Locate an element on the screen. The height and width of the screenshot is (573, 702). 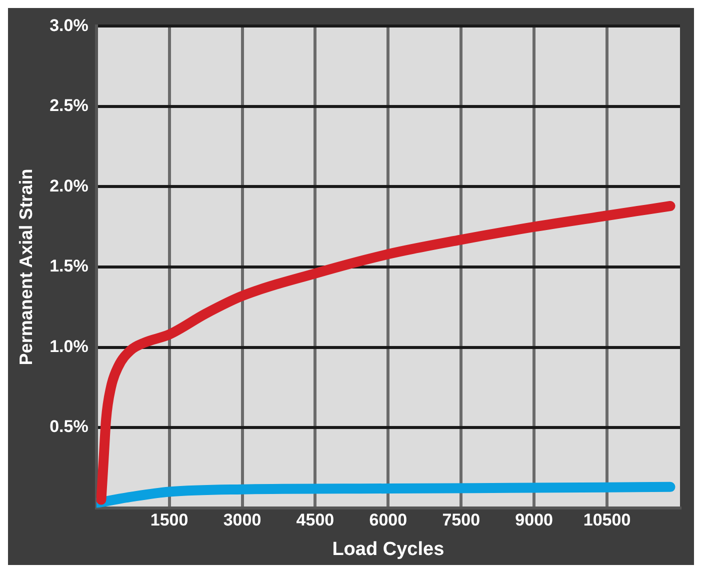
y-tick-label: 2.0% is located at coordinates (69, 186).